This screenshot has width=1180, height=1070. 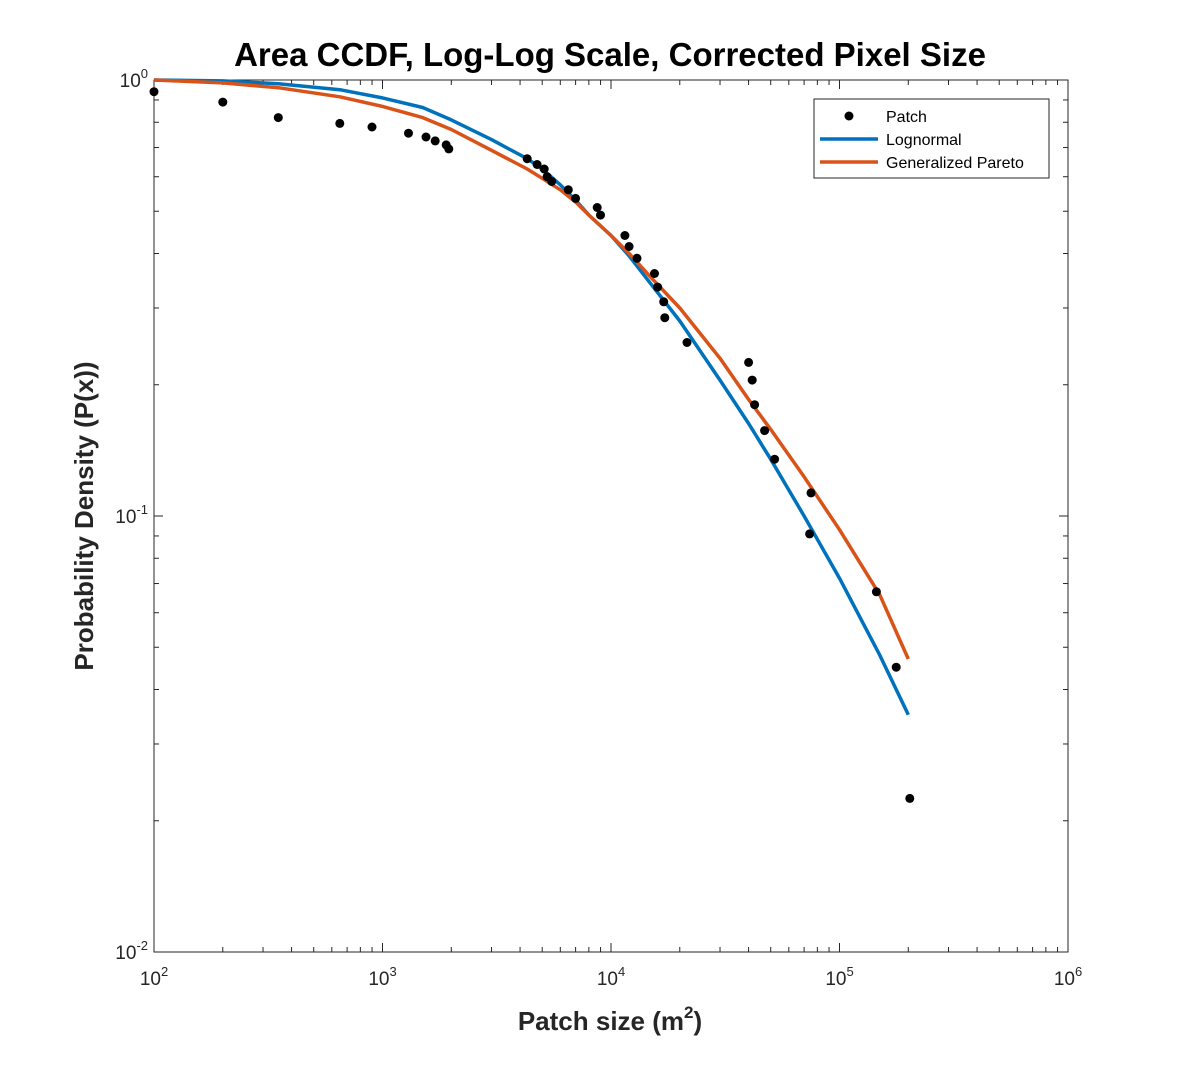 I want to click on legend-items: Patch Lognormal Generalized Pareto, so click(x=922, y=140).